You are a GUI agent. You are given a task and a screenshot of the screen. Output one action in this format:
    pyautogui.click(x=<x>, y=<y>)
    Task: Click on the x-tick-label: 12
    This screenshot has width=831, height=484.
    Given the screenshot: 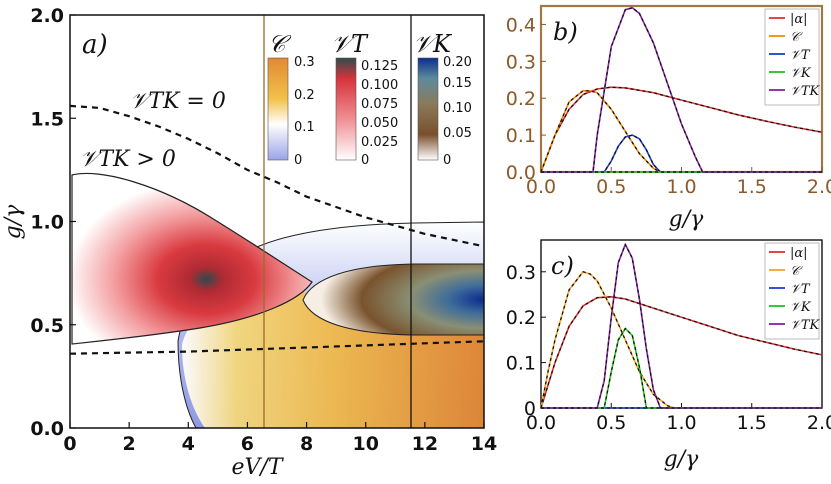 What is the action you would take?
    pyautogui.click(x=425, y=444)
    